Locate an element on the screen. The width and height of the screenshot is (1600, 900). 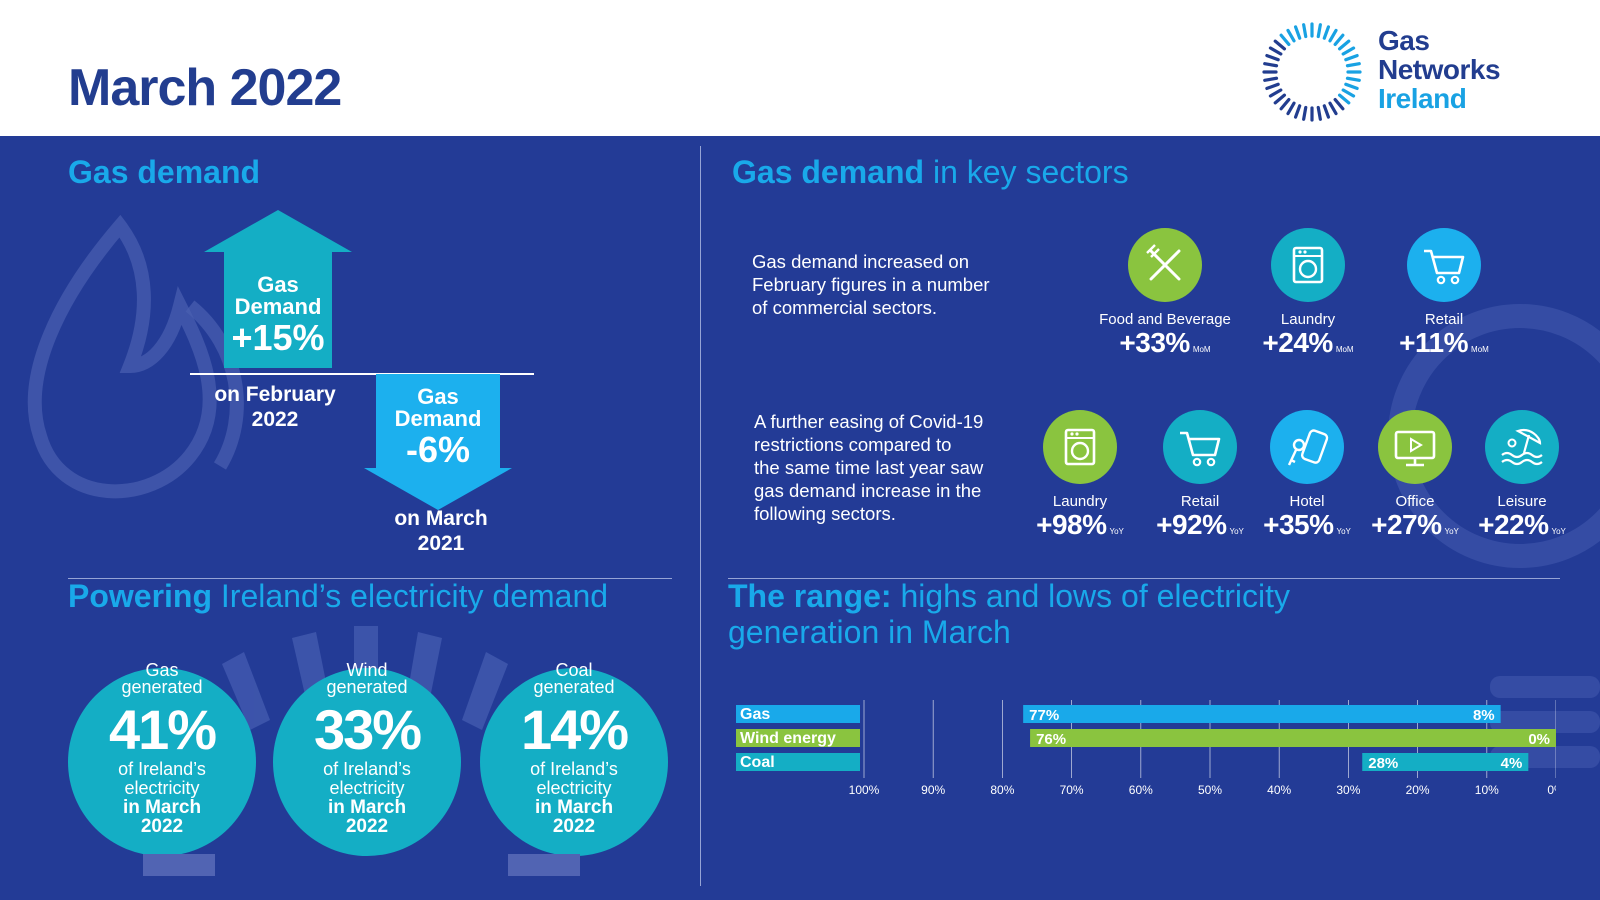
category-label-bar is located at coordinates (798, 762).